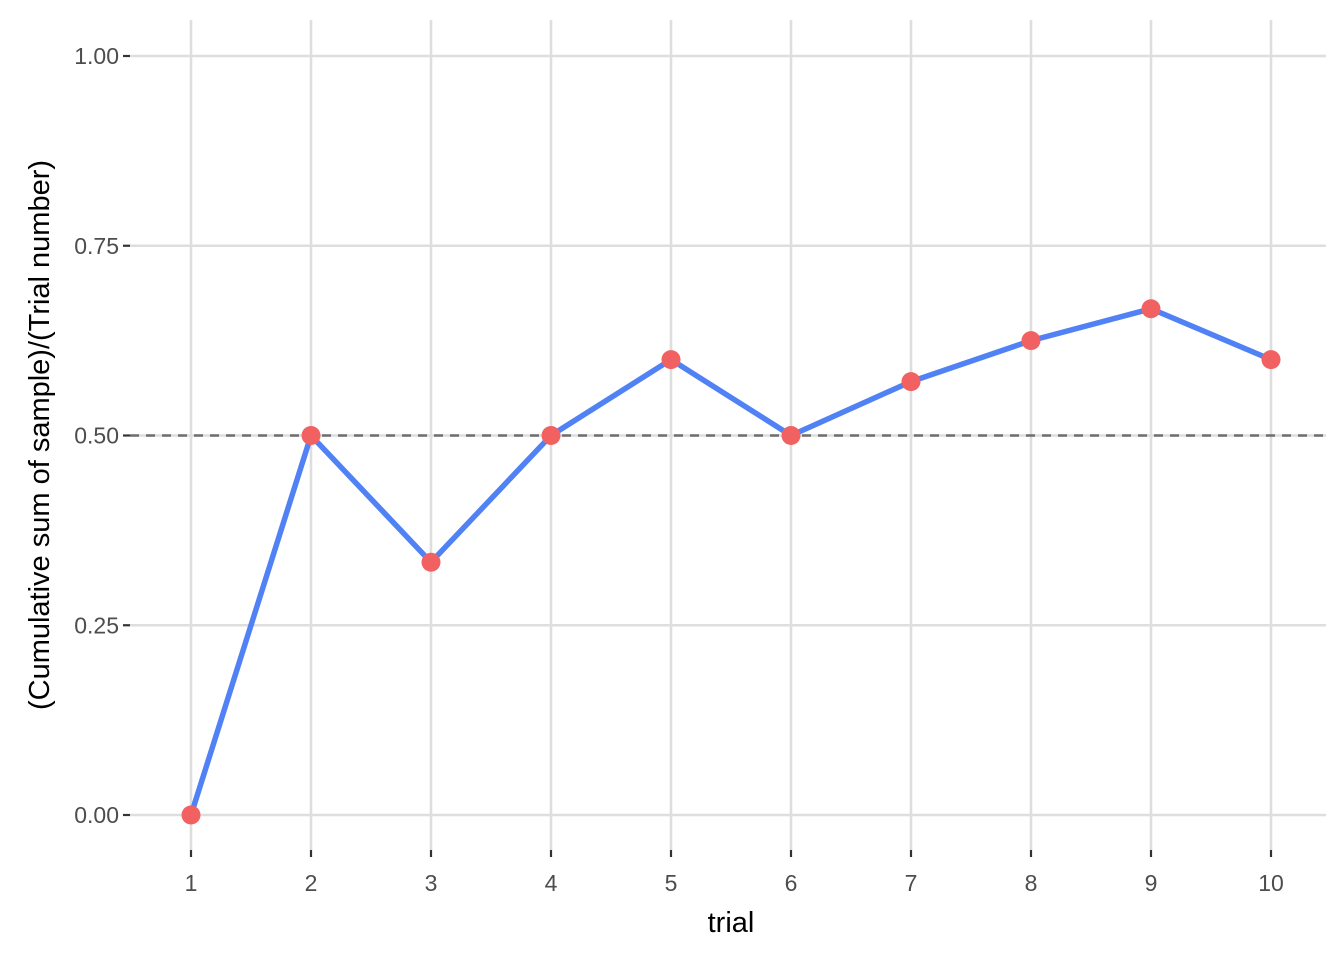 Image resolution: width=1344 pixels, height=960 pixels. What do you see at coordinates (96, 56) in the screenshot?
I see `y-tick-label: 1.00` at bounding box center [96, 56].